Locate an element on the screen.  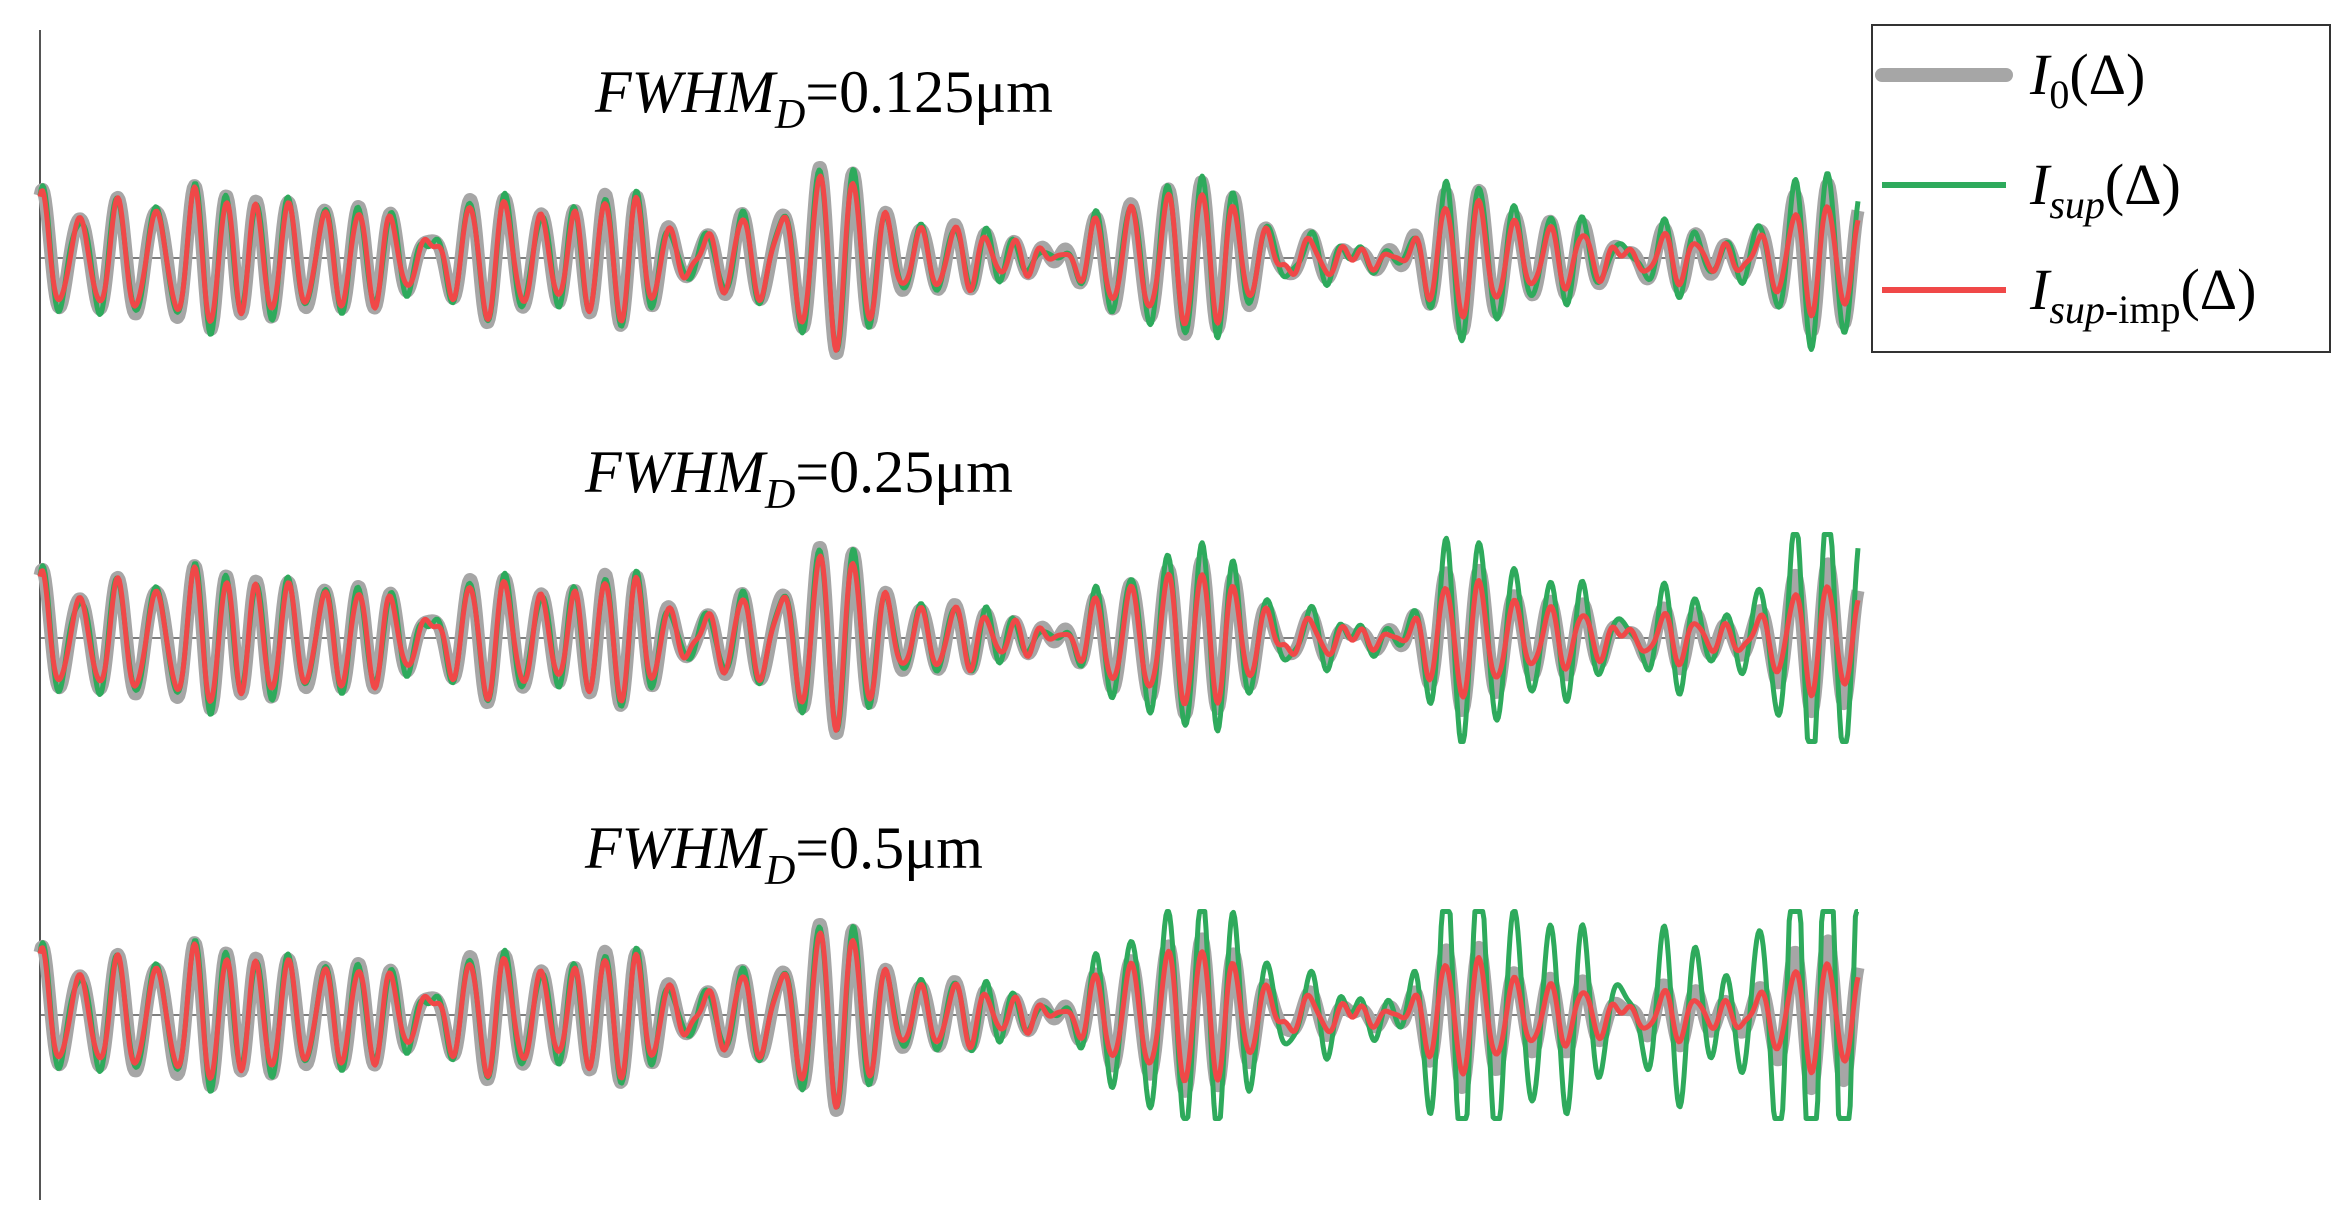
legend-label-isupimp: Isup-imp(Δ) is located at coordinates (2142, 294).